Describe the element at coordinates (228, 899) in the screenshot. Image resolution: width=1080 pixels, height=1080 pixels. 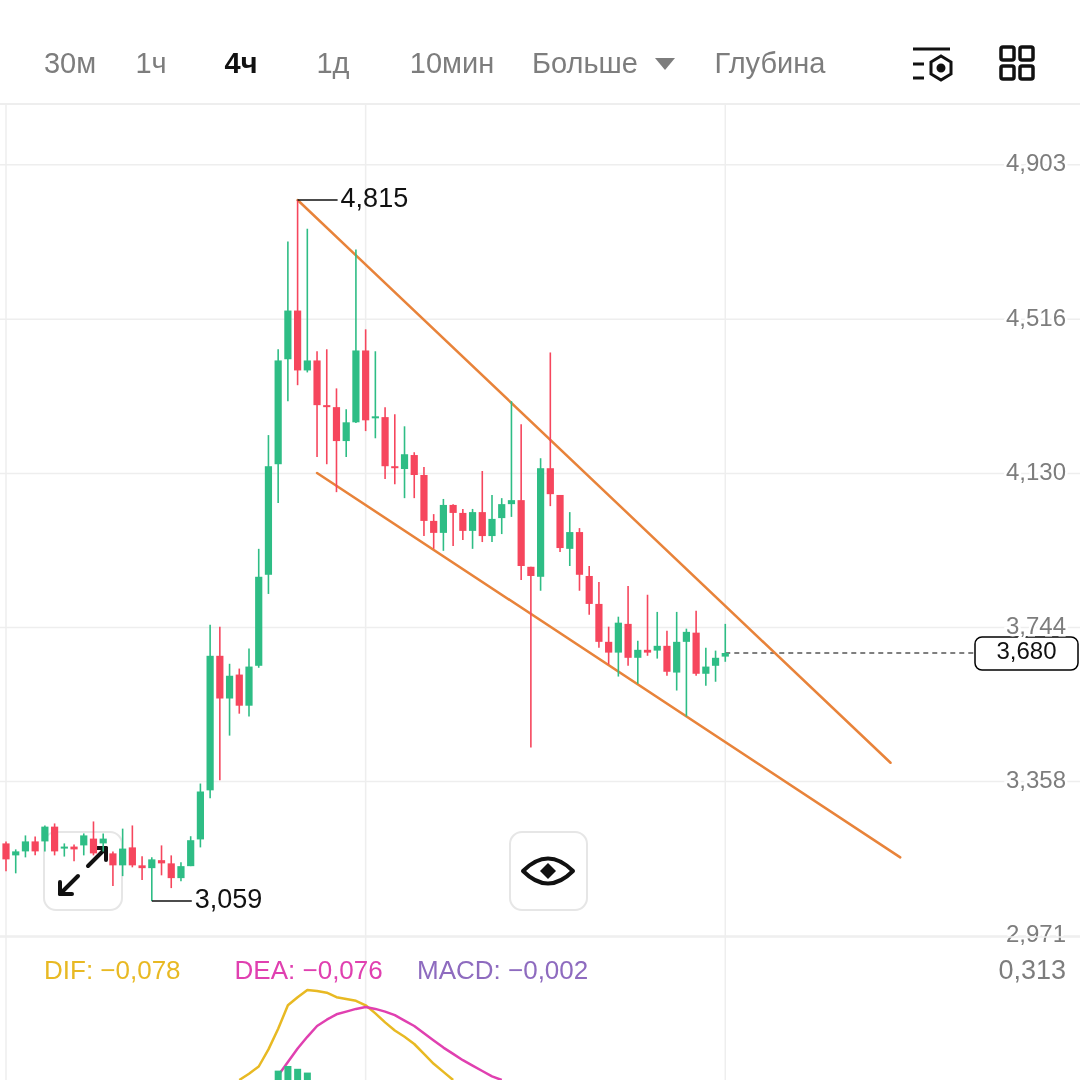
I see `annotation: 3,059` at that location.